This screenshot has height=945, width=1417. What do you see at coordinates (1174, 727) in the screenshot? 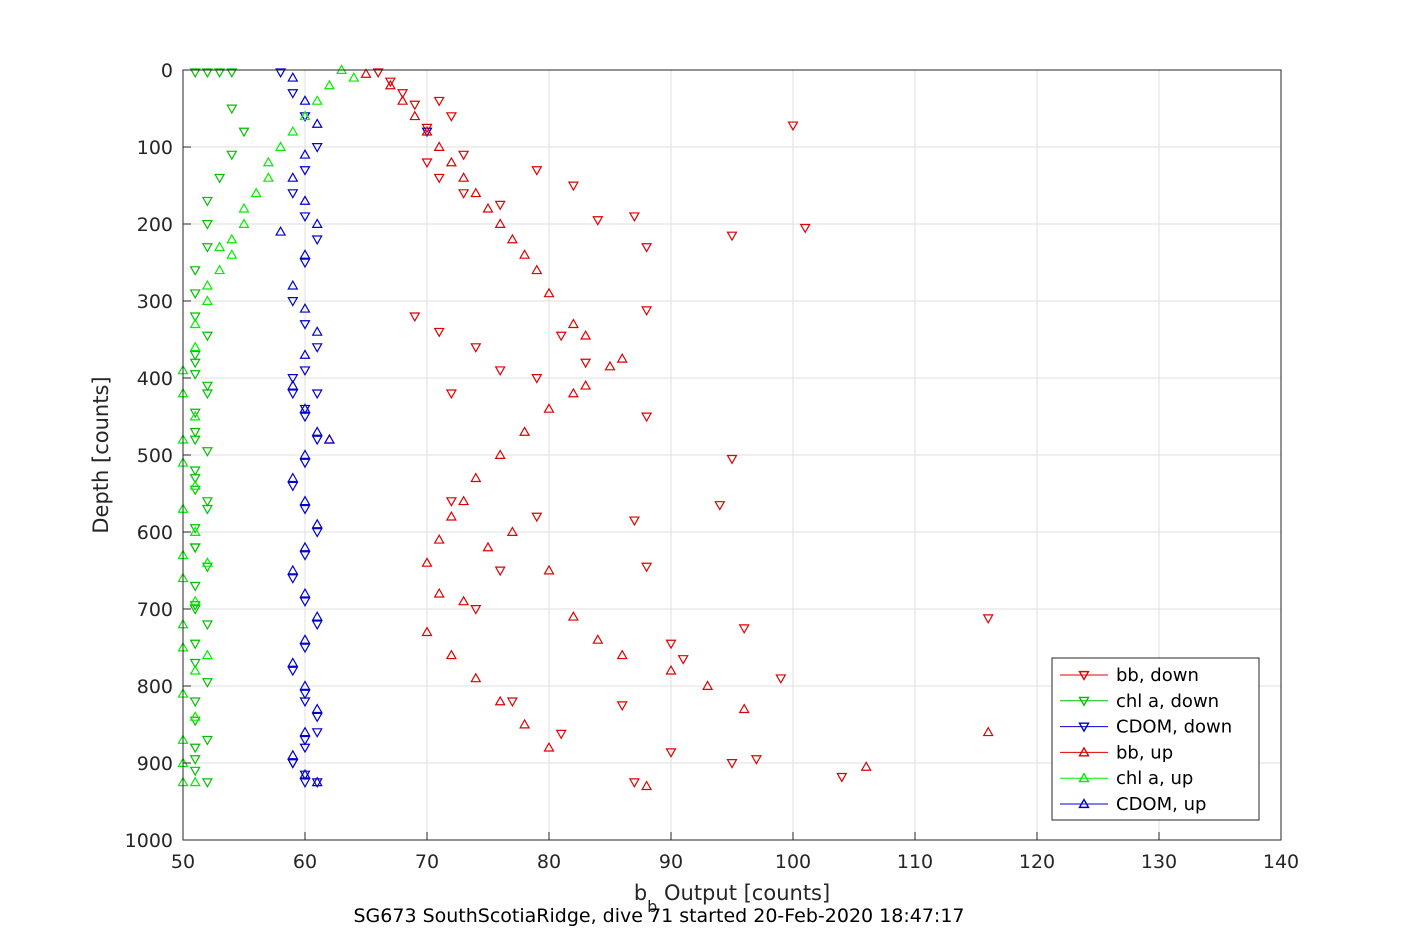
I see `legend-label: CDOM, down` at bounding box center [1174, 727].